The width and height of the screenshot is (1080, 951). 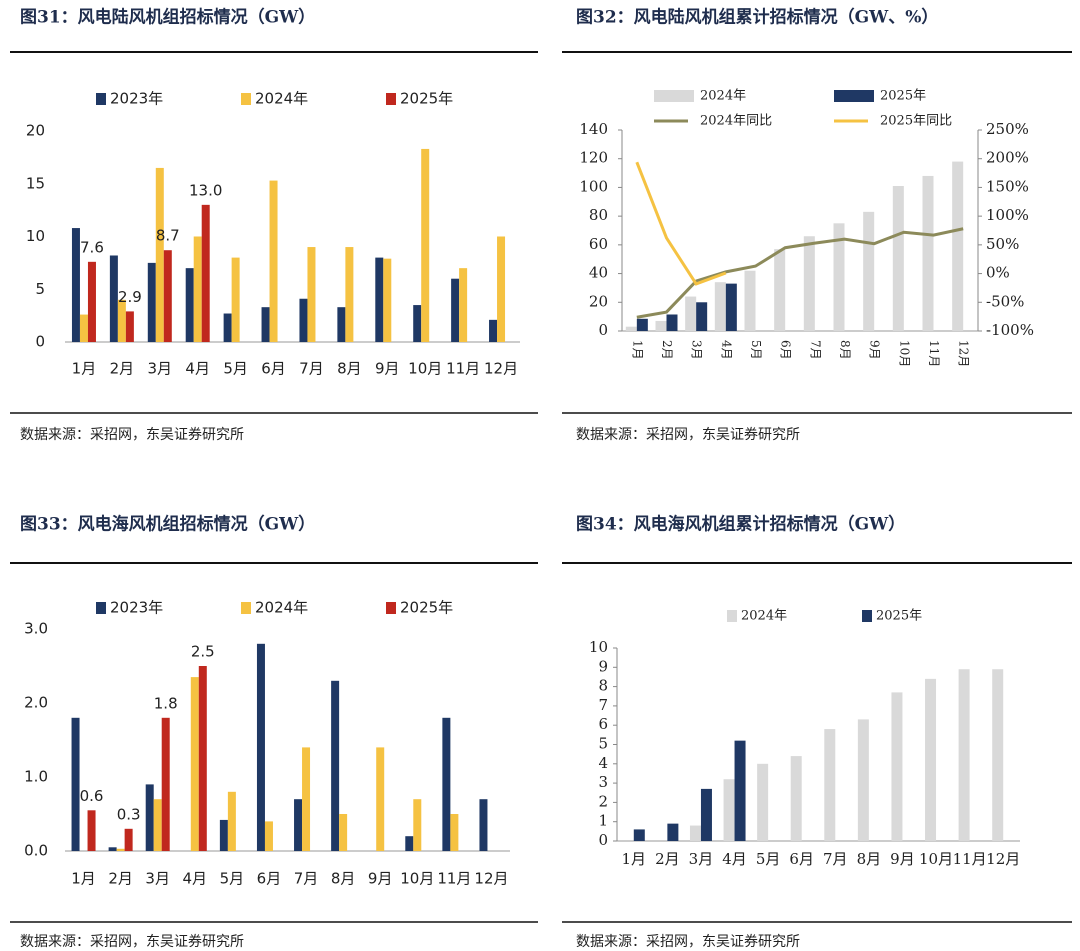 I want to click on x-tick-label: 11月, so click(x=454, y=879).